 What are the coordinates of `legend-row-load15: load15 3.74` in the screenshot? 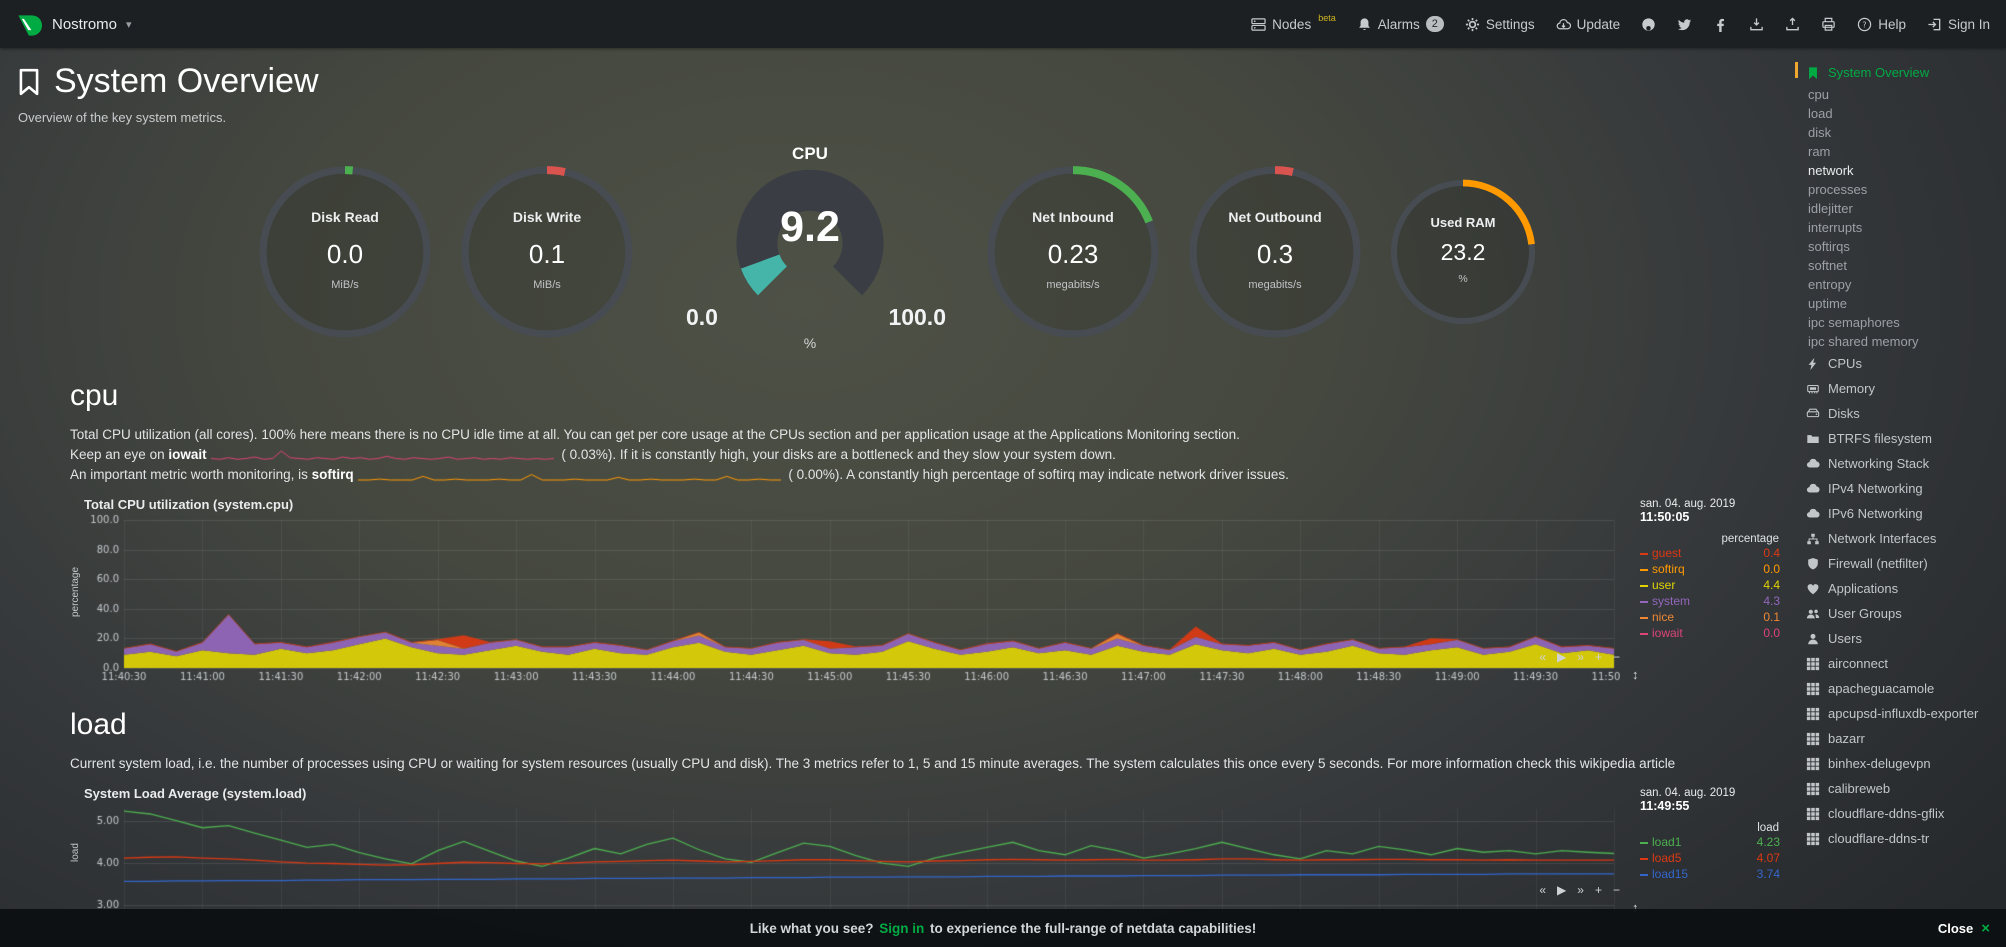 It's located at (1710, 874).